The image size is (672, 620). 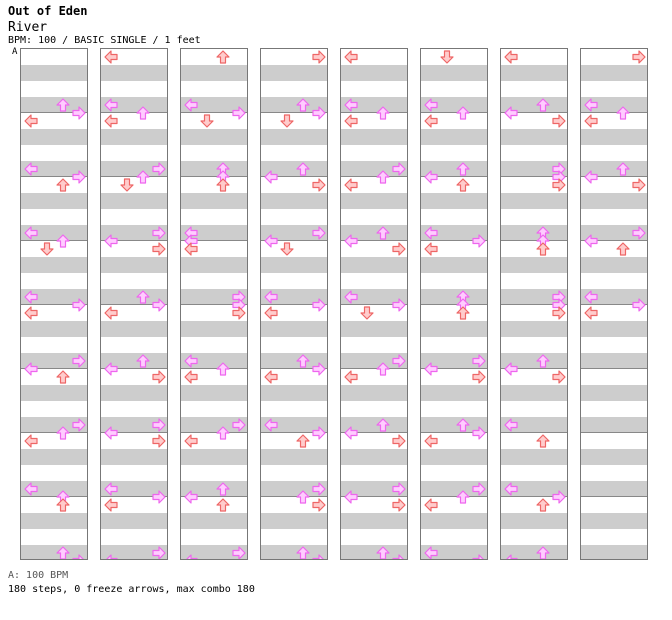 What do you see at coordinates (38, 575) in the screenshot?
I see `bpm-legend: A: 100 BPM` at bounding box center [38, 575].